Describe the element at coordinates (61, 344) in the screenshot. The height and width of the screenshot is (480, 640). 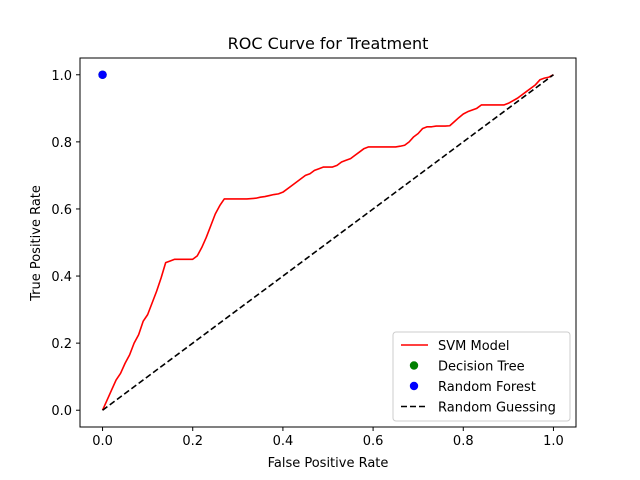
I see `y-tick-label: 0.2` at that location.